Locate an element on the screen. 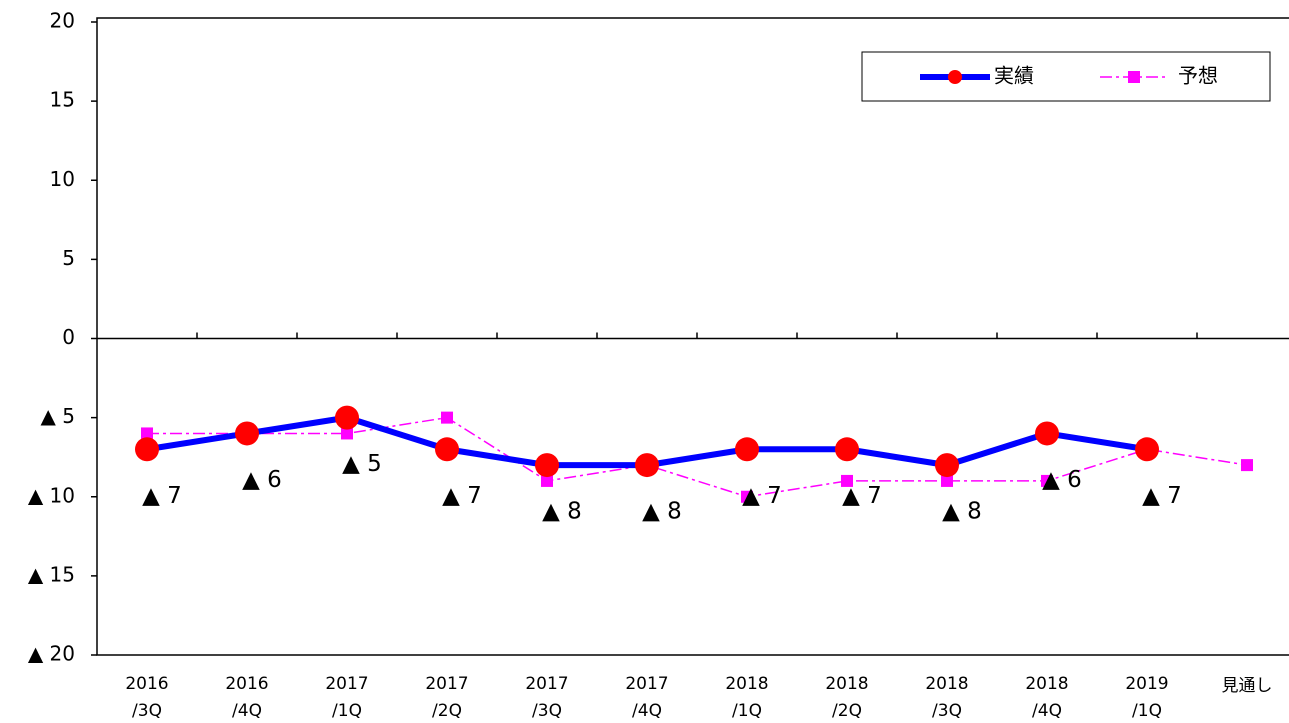  x-tick-label: 2016/4Q is located at coordinates (246, 697).